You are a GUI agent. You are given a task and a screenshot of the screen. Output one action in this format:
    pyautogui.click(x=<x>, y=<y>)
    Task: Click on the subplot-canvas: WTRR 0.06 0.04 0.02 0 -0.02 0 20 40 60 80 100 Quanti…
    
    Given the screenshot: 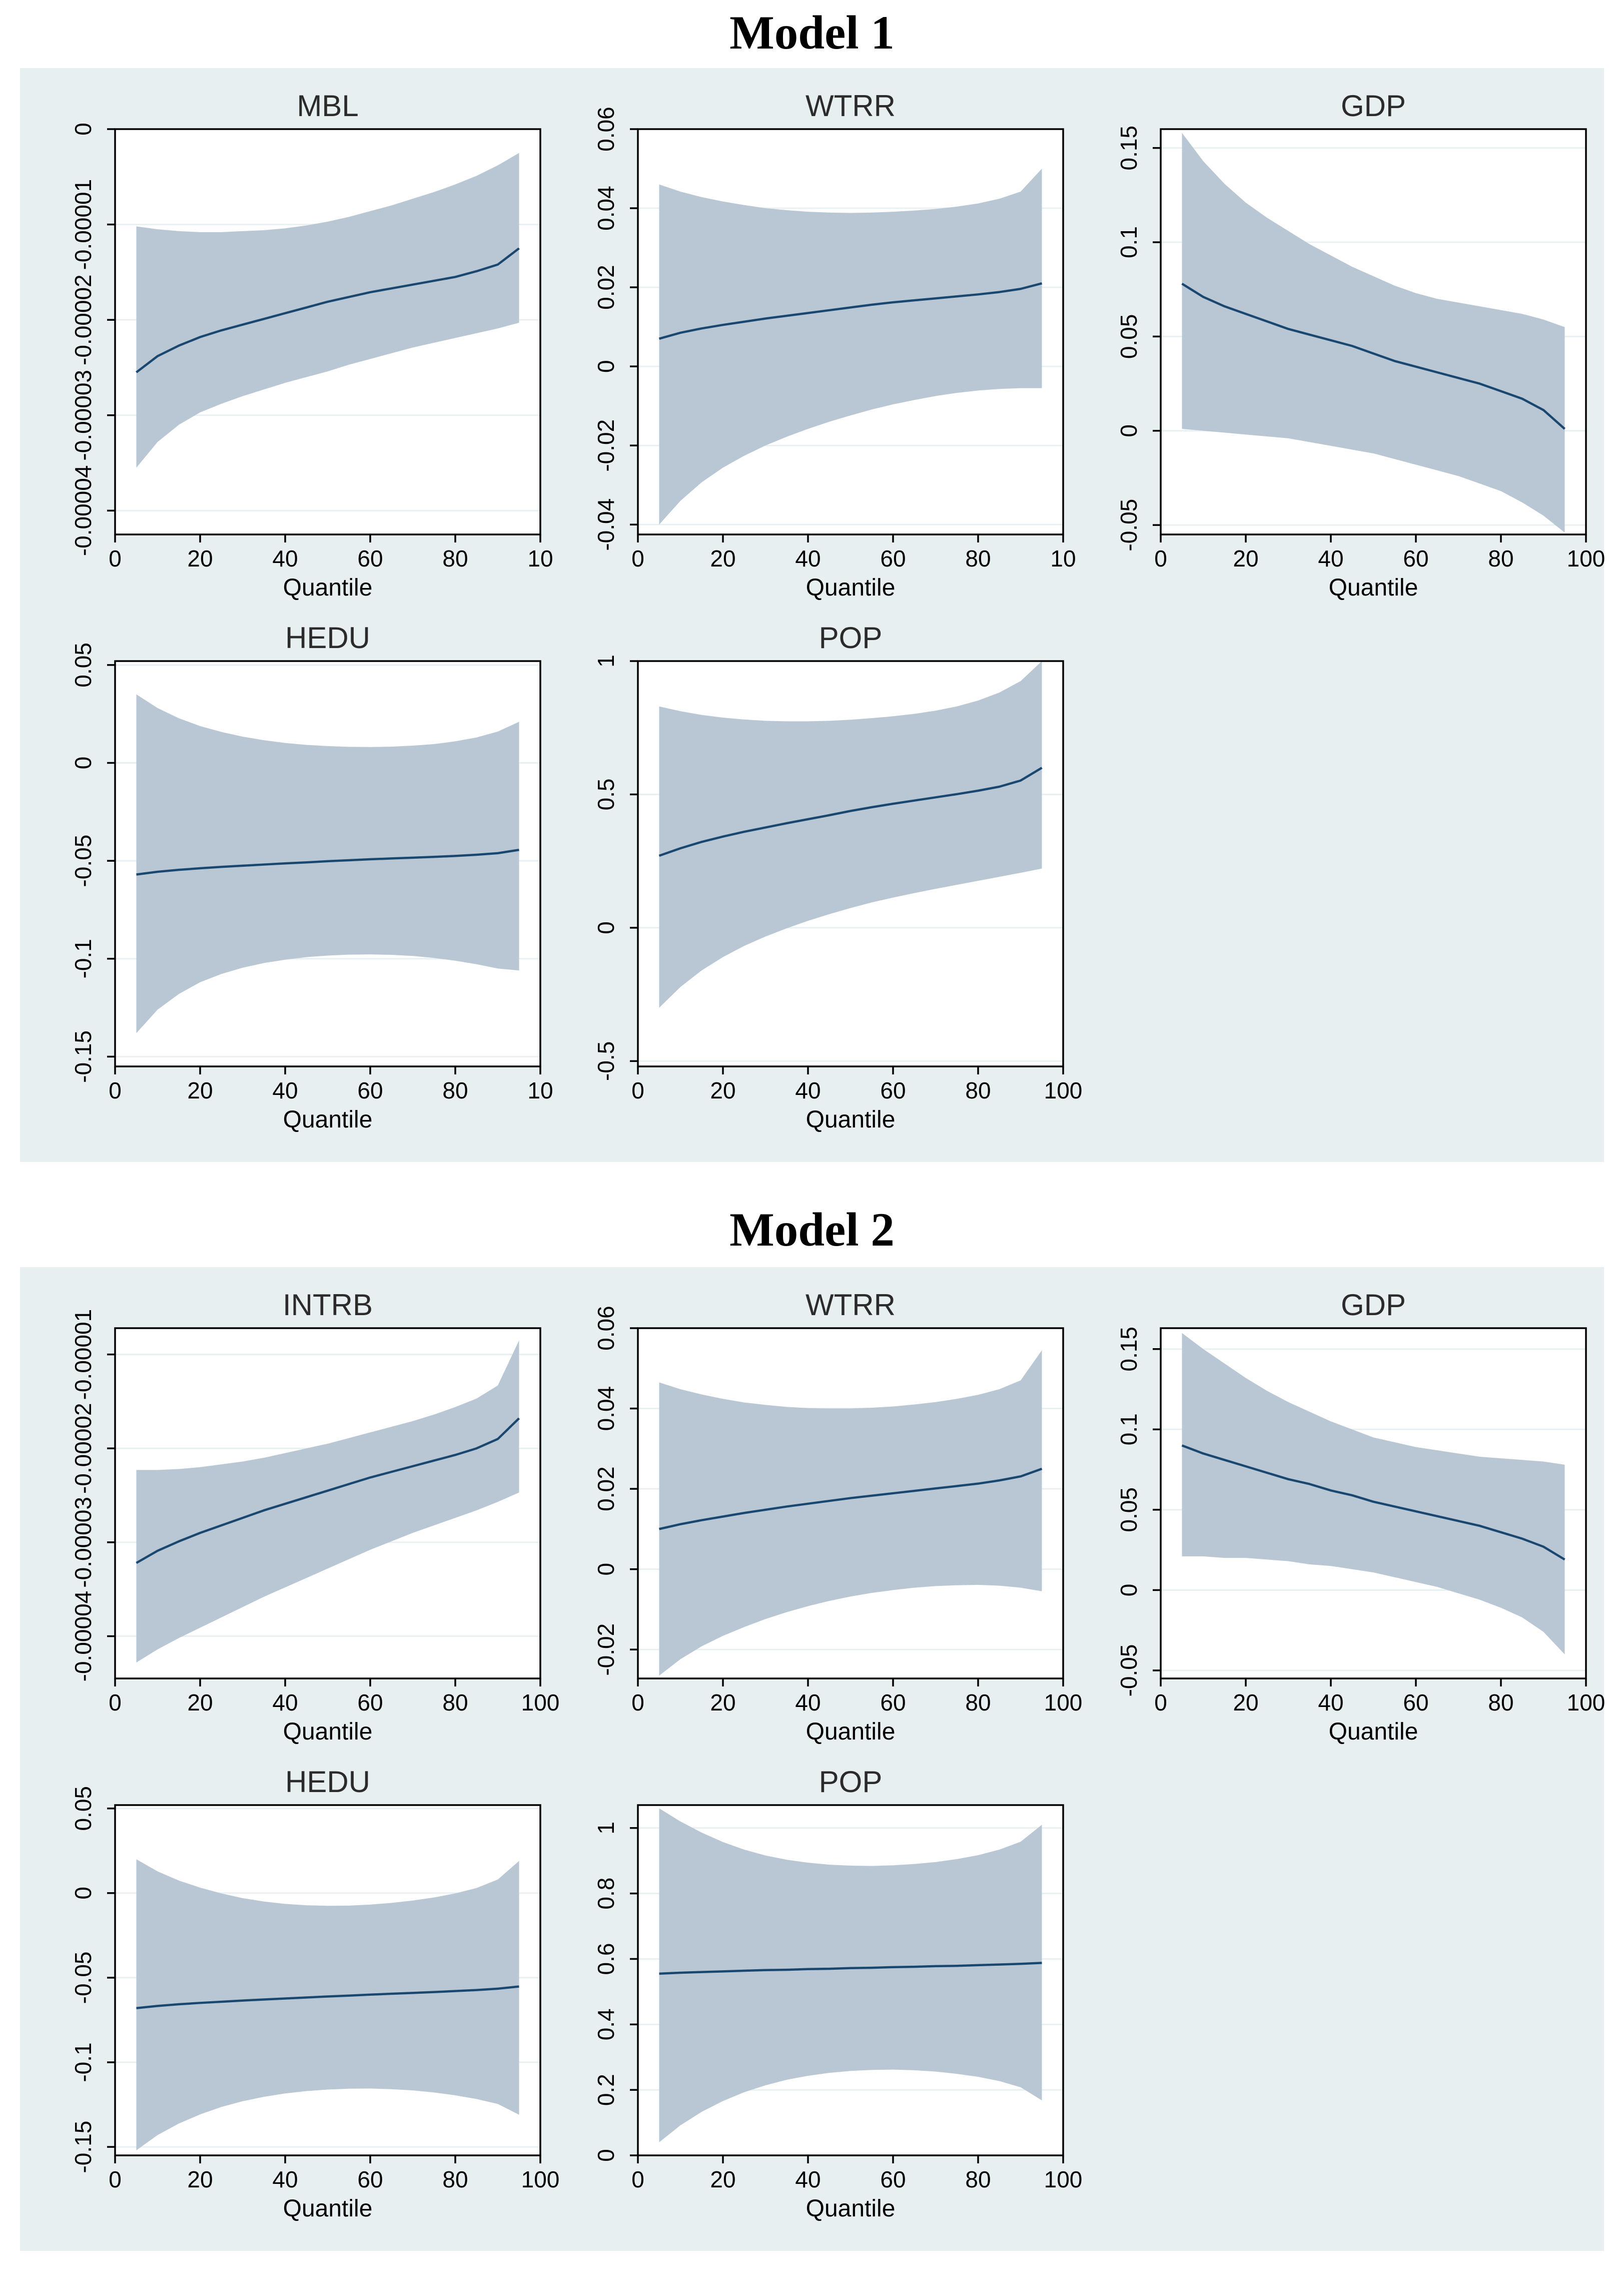 What is the action you would take?
    pyautogui.click(x=837, y=1516)
    